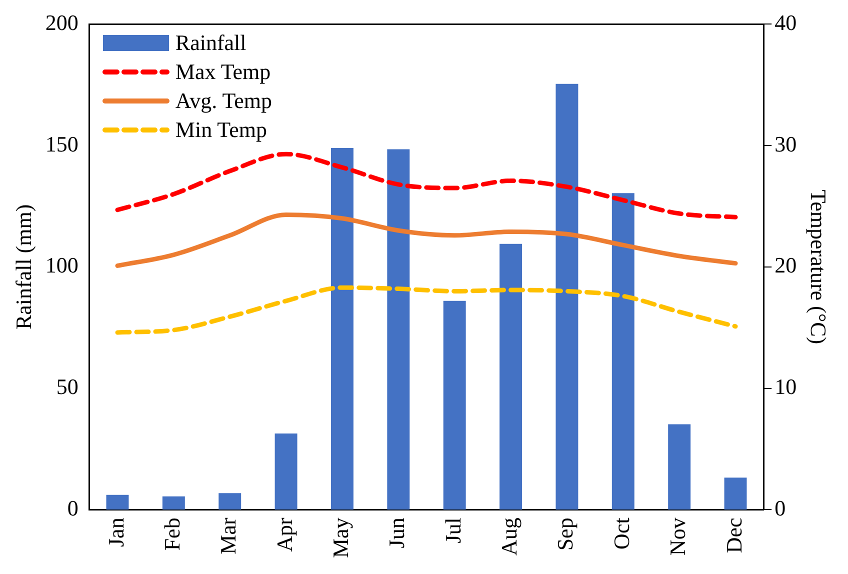  What do you see at coordinates (61, 265) in the screenshot?
I see `y-tick-label: 100` at bounding box center [61, 265].